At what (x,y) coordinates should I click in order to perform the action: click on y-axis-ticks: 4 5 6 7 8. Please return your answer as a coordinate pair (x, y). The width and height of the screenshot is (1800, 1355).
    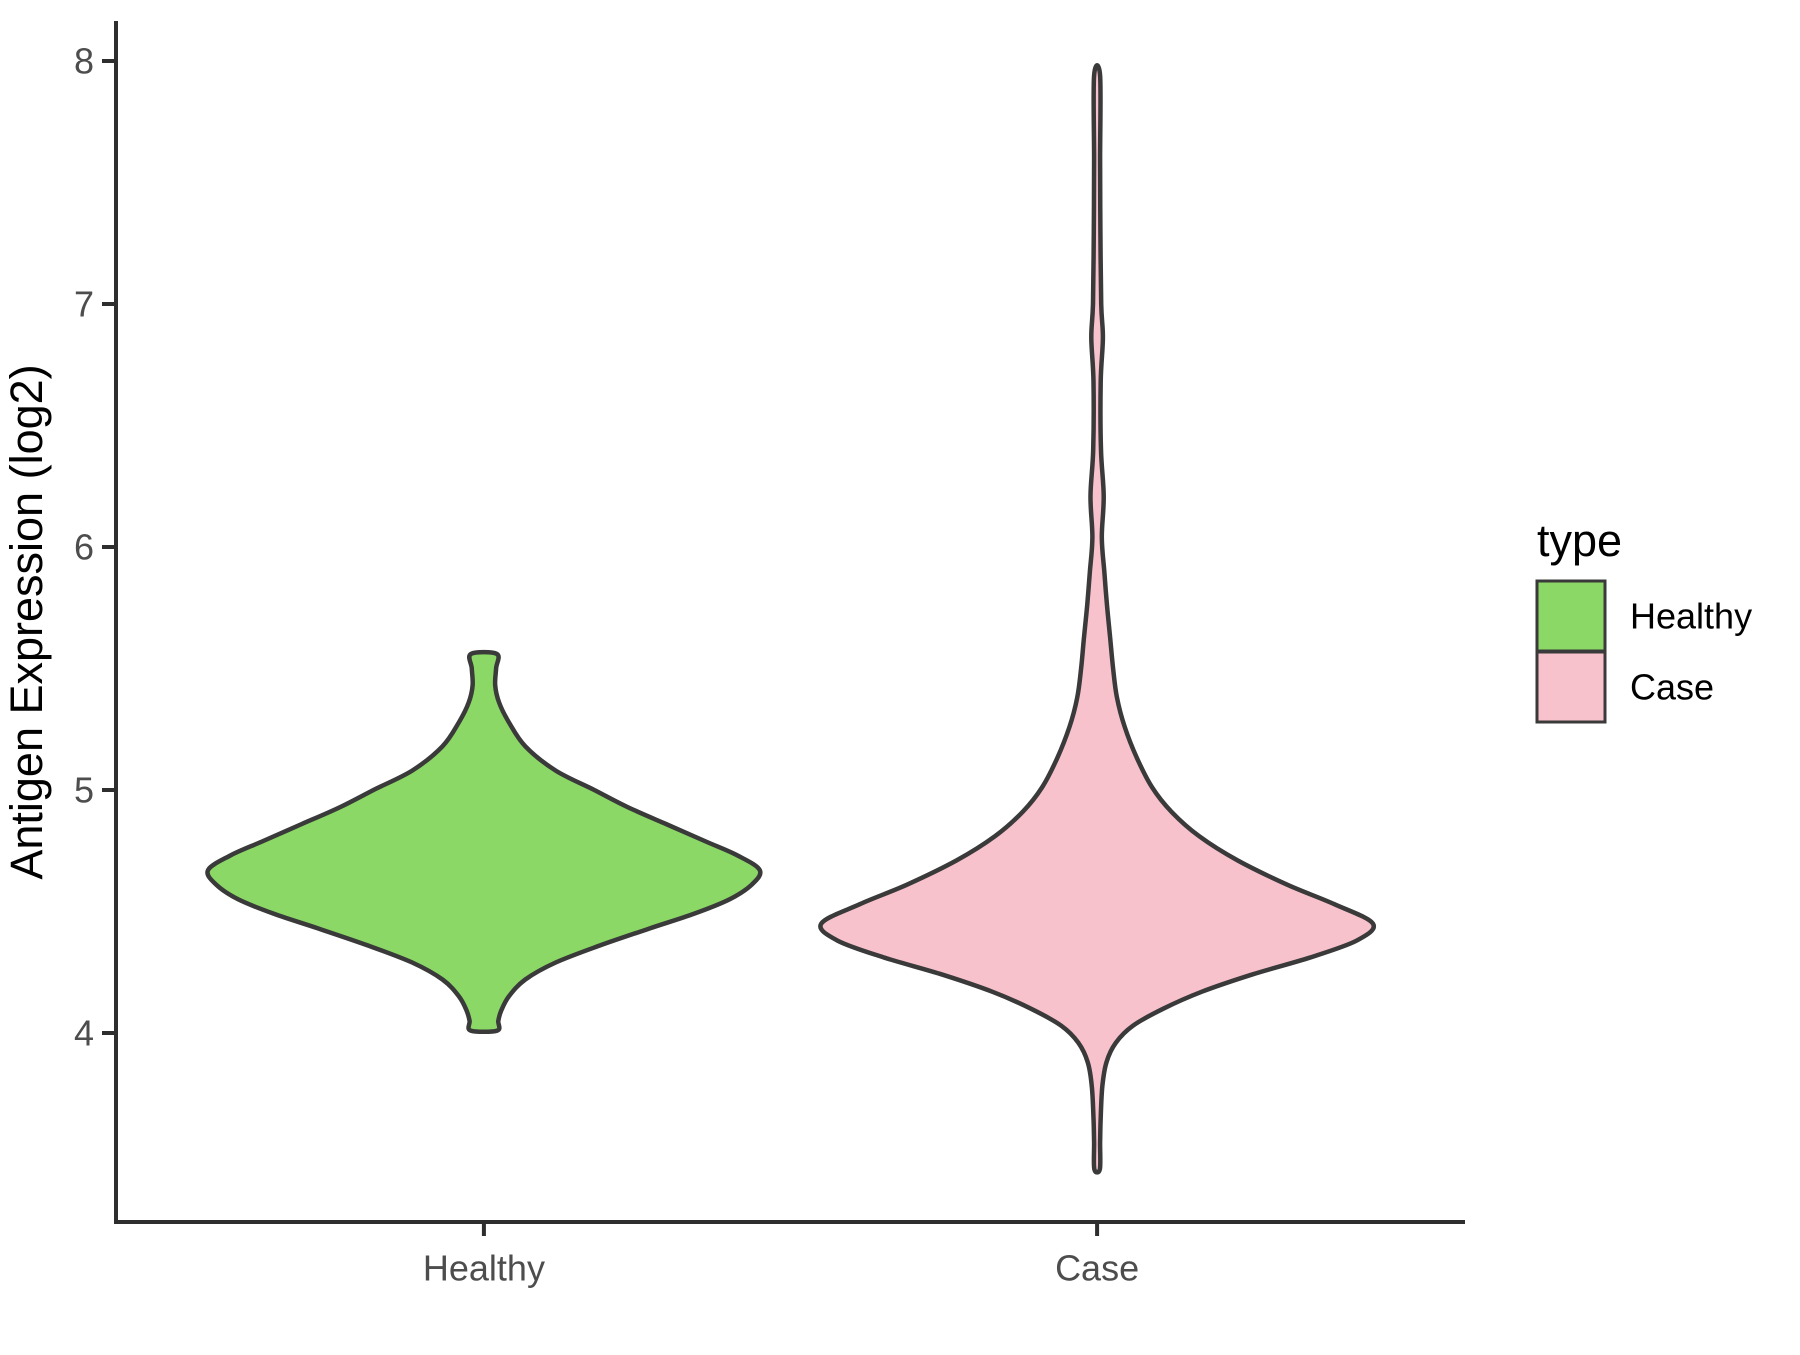
    Looking at the image, I should click on (94, 547).